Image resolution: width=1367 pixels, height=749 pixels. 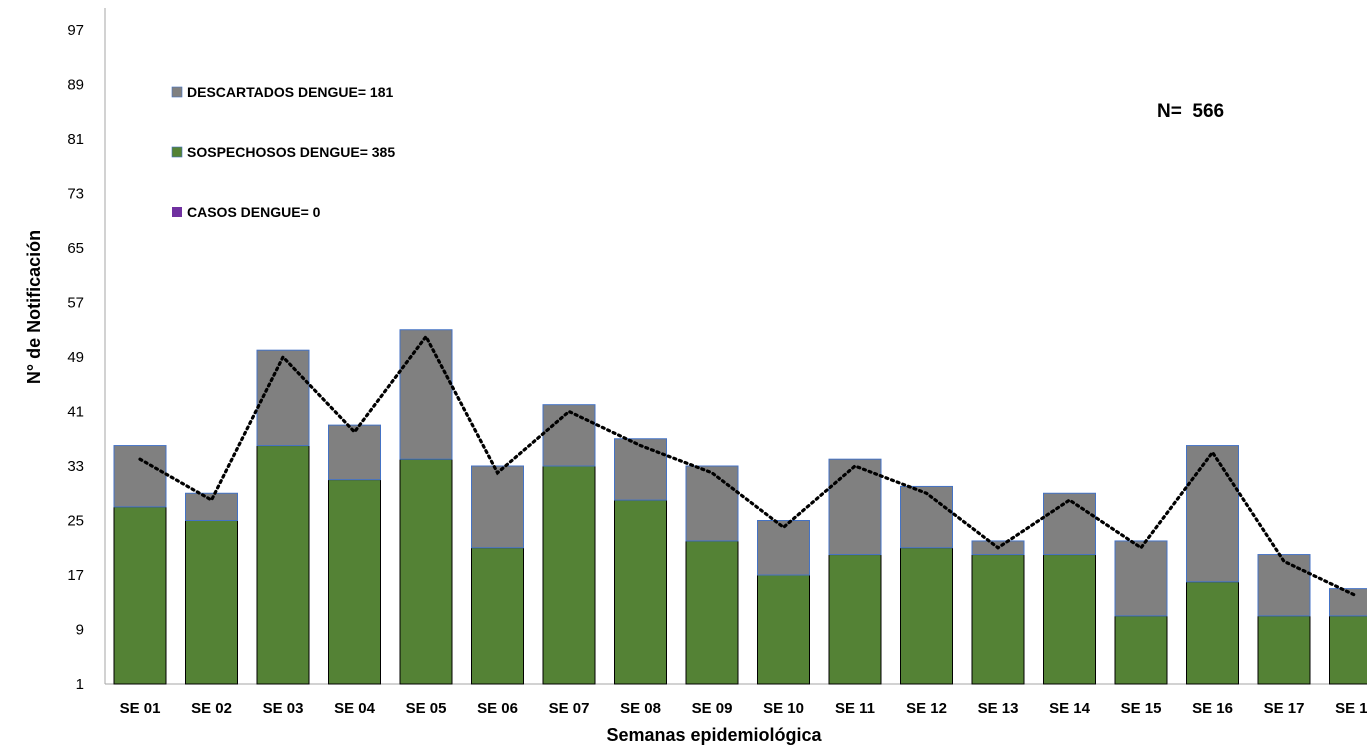 What do you see at coordinates (640, 708) in the screenshot?
I see `x-tick-label: SE 08` at bounding box center [640, 708].